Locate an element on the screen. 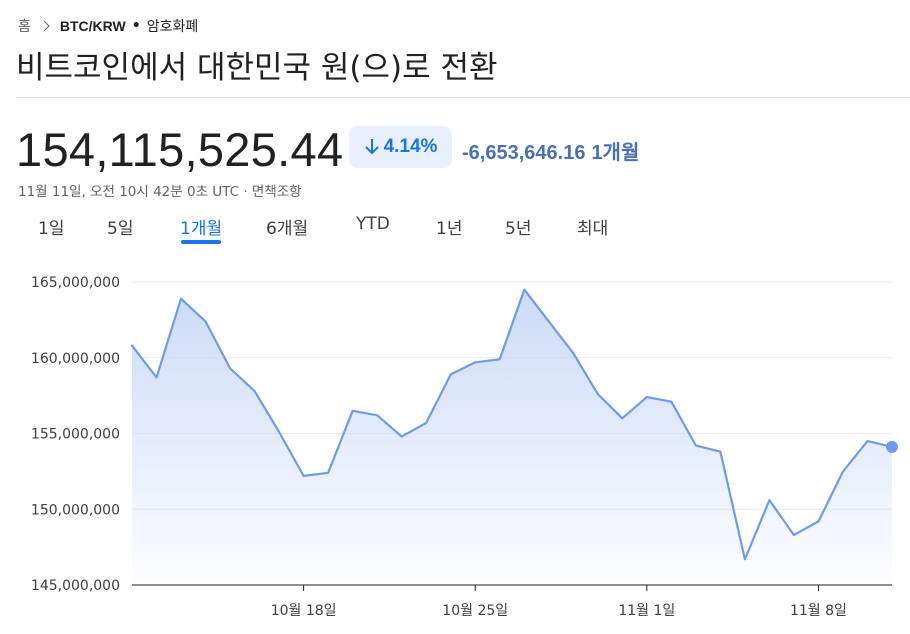  tab-1y: 1년 is located at coordinates (449, 229).